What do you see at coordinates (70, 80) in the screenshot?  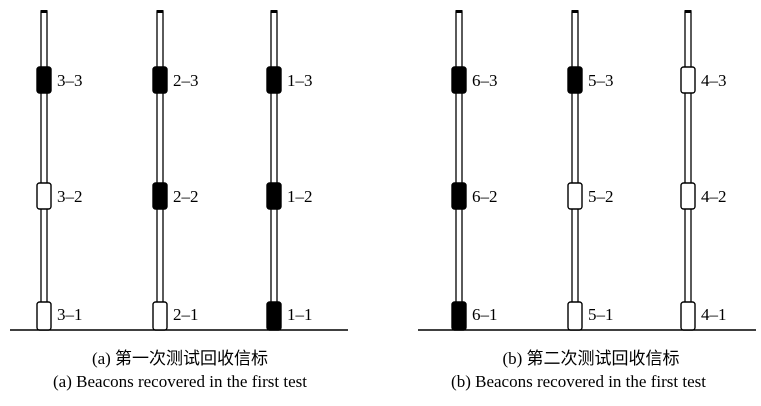 I see `beacon-label: 3–3` at bounding box center [70, 80].